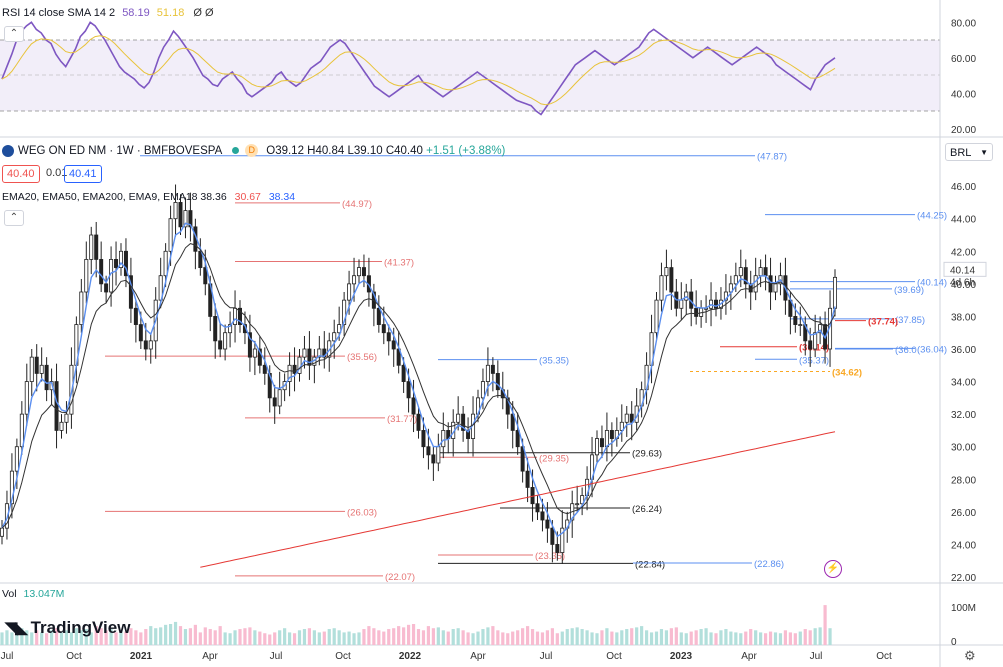 Image resolution: width=1003 pixels, height=667 pixels. Describe the element at coordinates (647, 509) in the screenshot. I see `level-label: (26.24)` at that location.